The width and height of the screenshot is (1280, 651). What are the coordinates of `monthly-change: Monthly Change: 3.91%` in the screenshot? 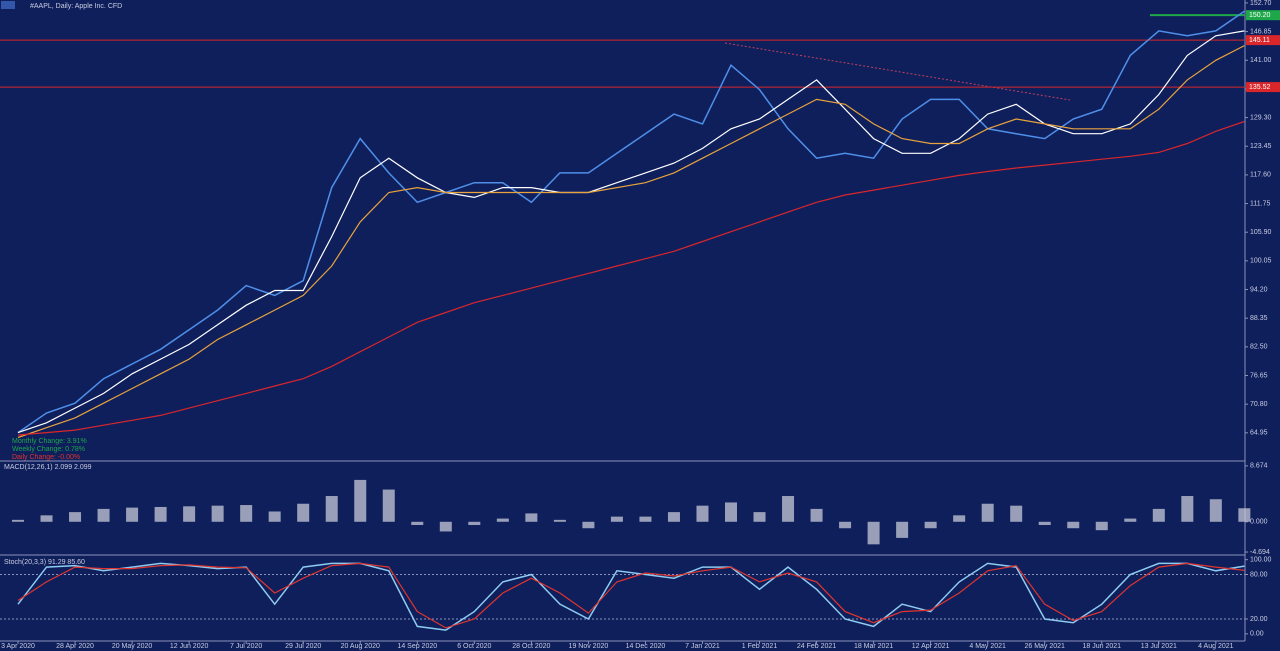 It's located at (49, 441).